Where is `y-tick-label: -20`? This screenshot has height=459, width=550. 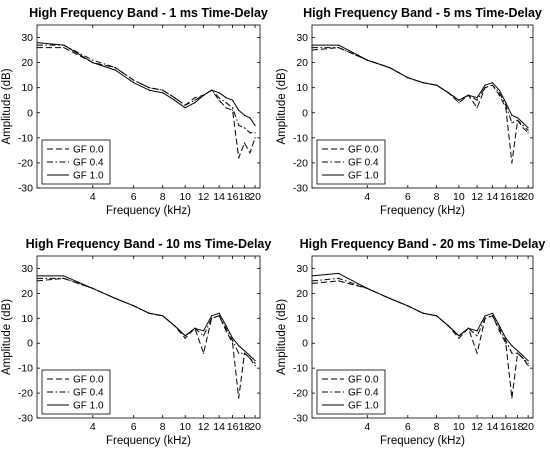 y-tick-label: -20 is located at coordinates (25, 163).